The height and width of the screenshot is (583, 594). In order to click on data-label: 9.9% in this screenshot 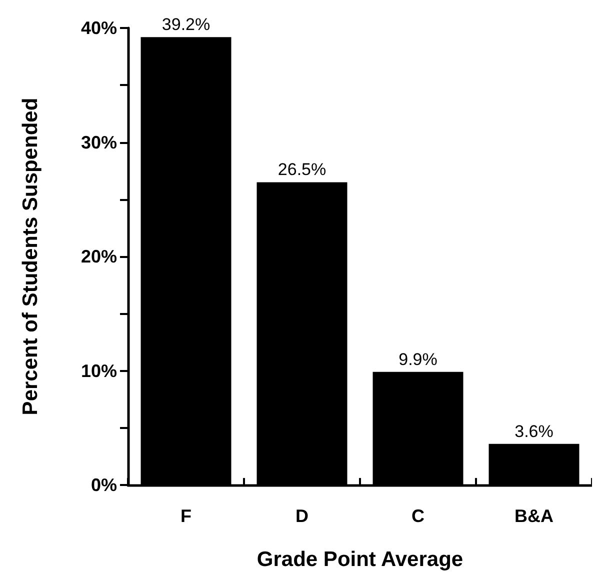, I will do `click(418, 359)`.